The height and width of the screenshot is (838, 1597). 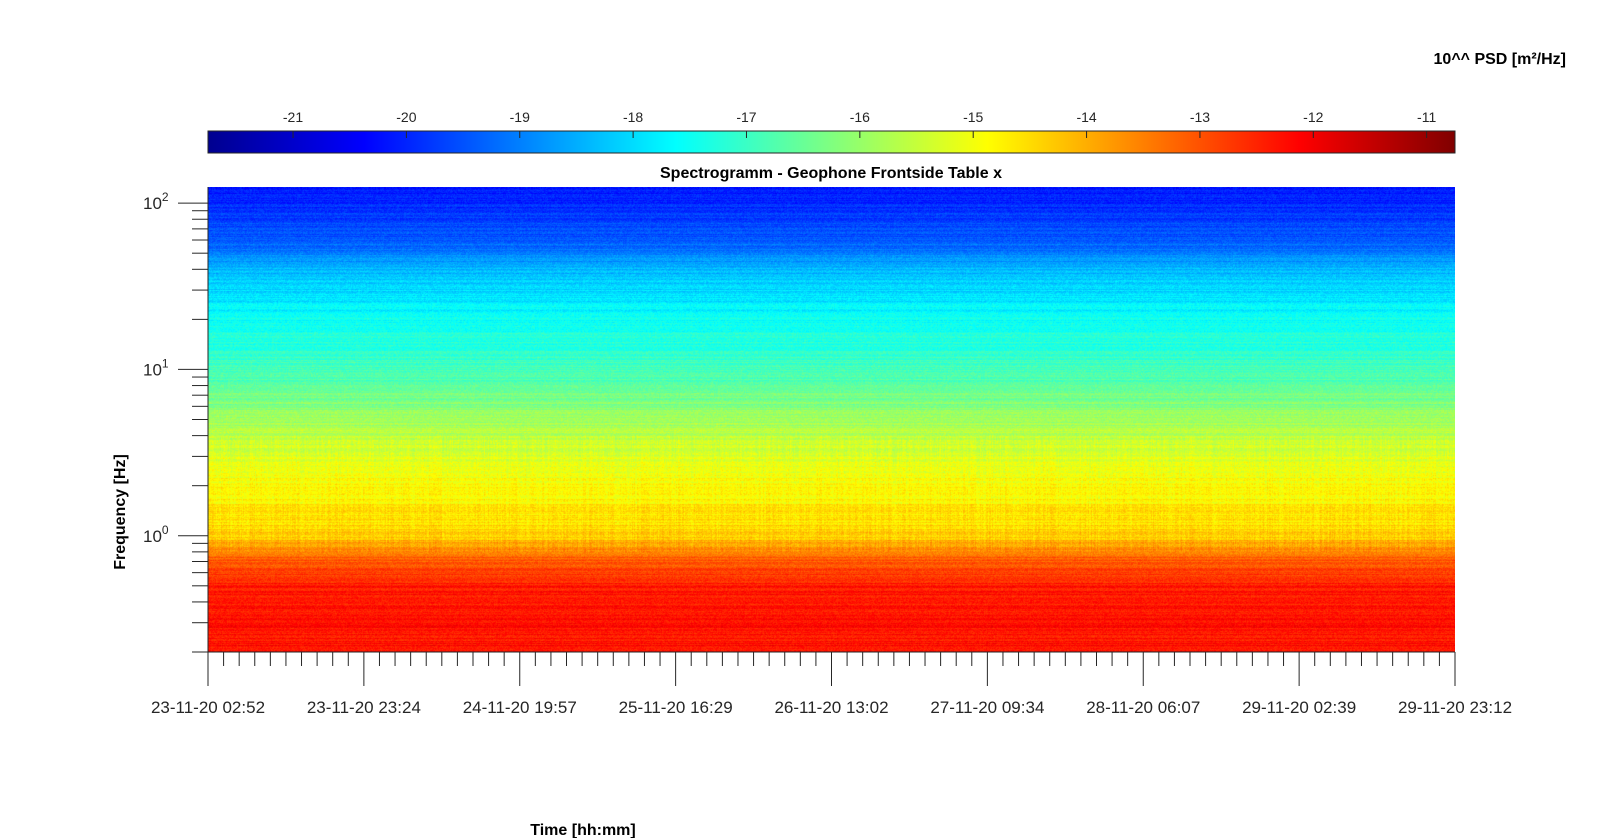 I want to click on colorbar-tick-label: -15, so click(x=973, y=117).